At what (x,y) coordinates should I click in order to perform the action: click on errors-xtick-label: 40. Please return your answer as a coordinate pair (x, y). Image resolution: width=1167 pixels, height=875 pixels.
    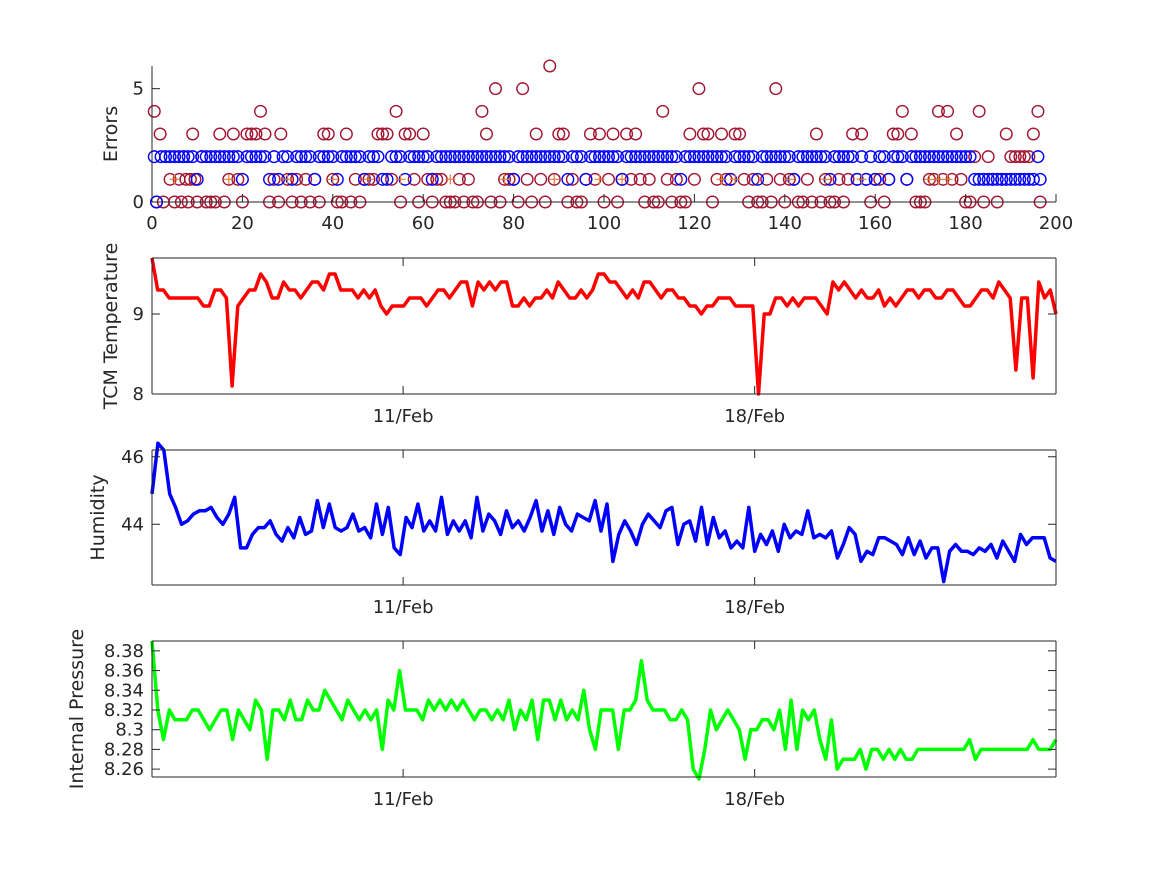
    Looking at the image, I should click on (332, 223).